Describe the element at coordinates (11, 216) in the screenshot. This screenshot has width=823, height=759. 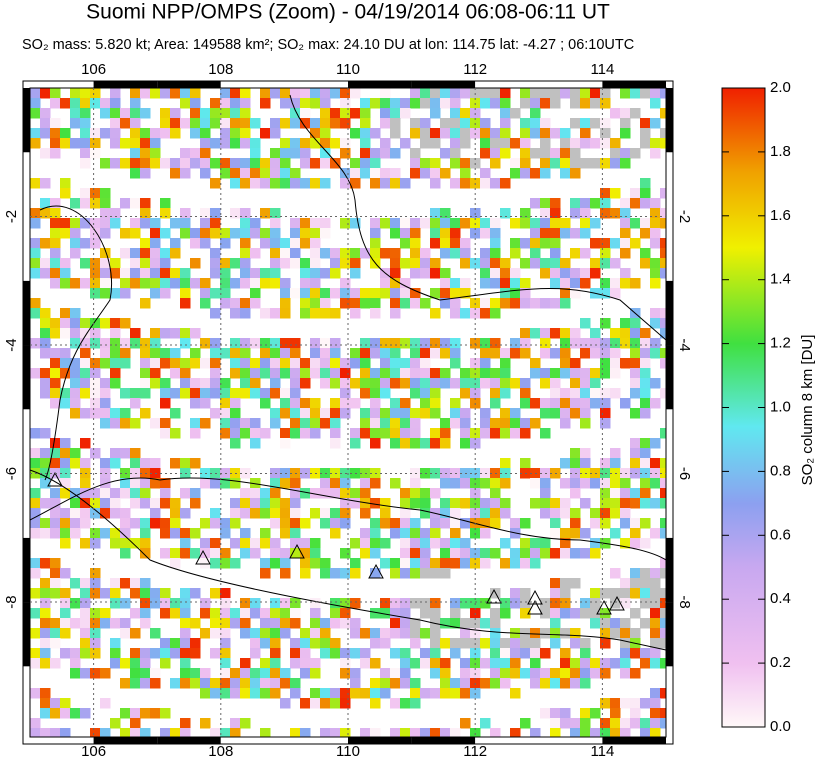
I see `lat-tick-label: -2` at that location.